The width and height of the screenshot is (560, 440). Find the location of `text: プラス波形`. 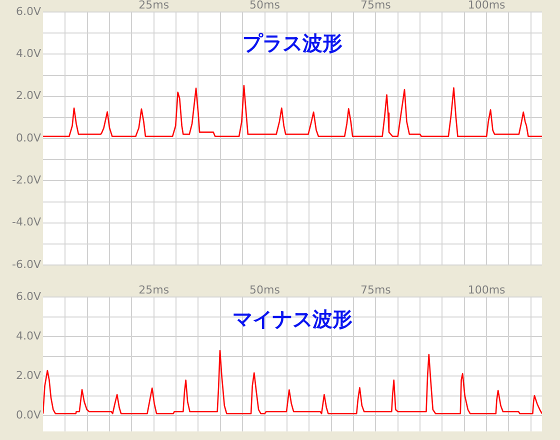

text: プラス波形 is located at coordinates (292, 43).